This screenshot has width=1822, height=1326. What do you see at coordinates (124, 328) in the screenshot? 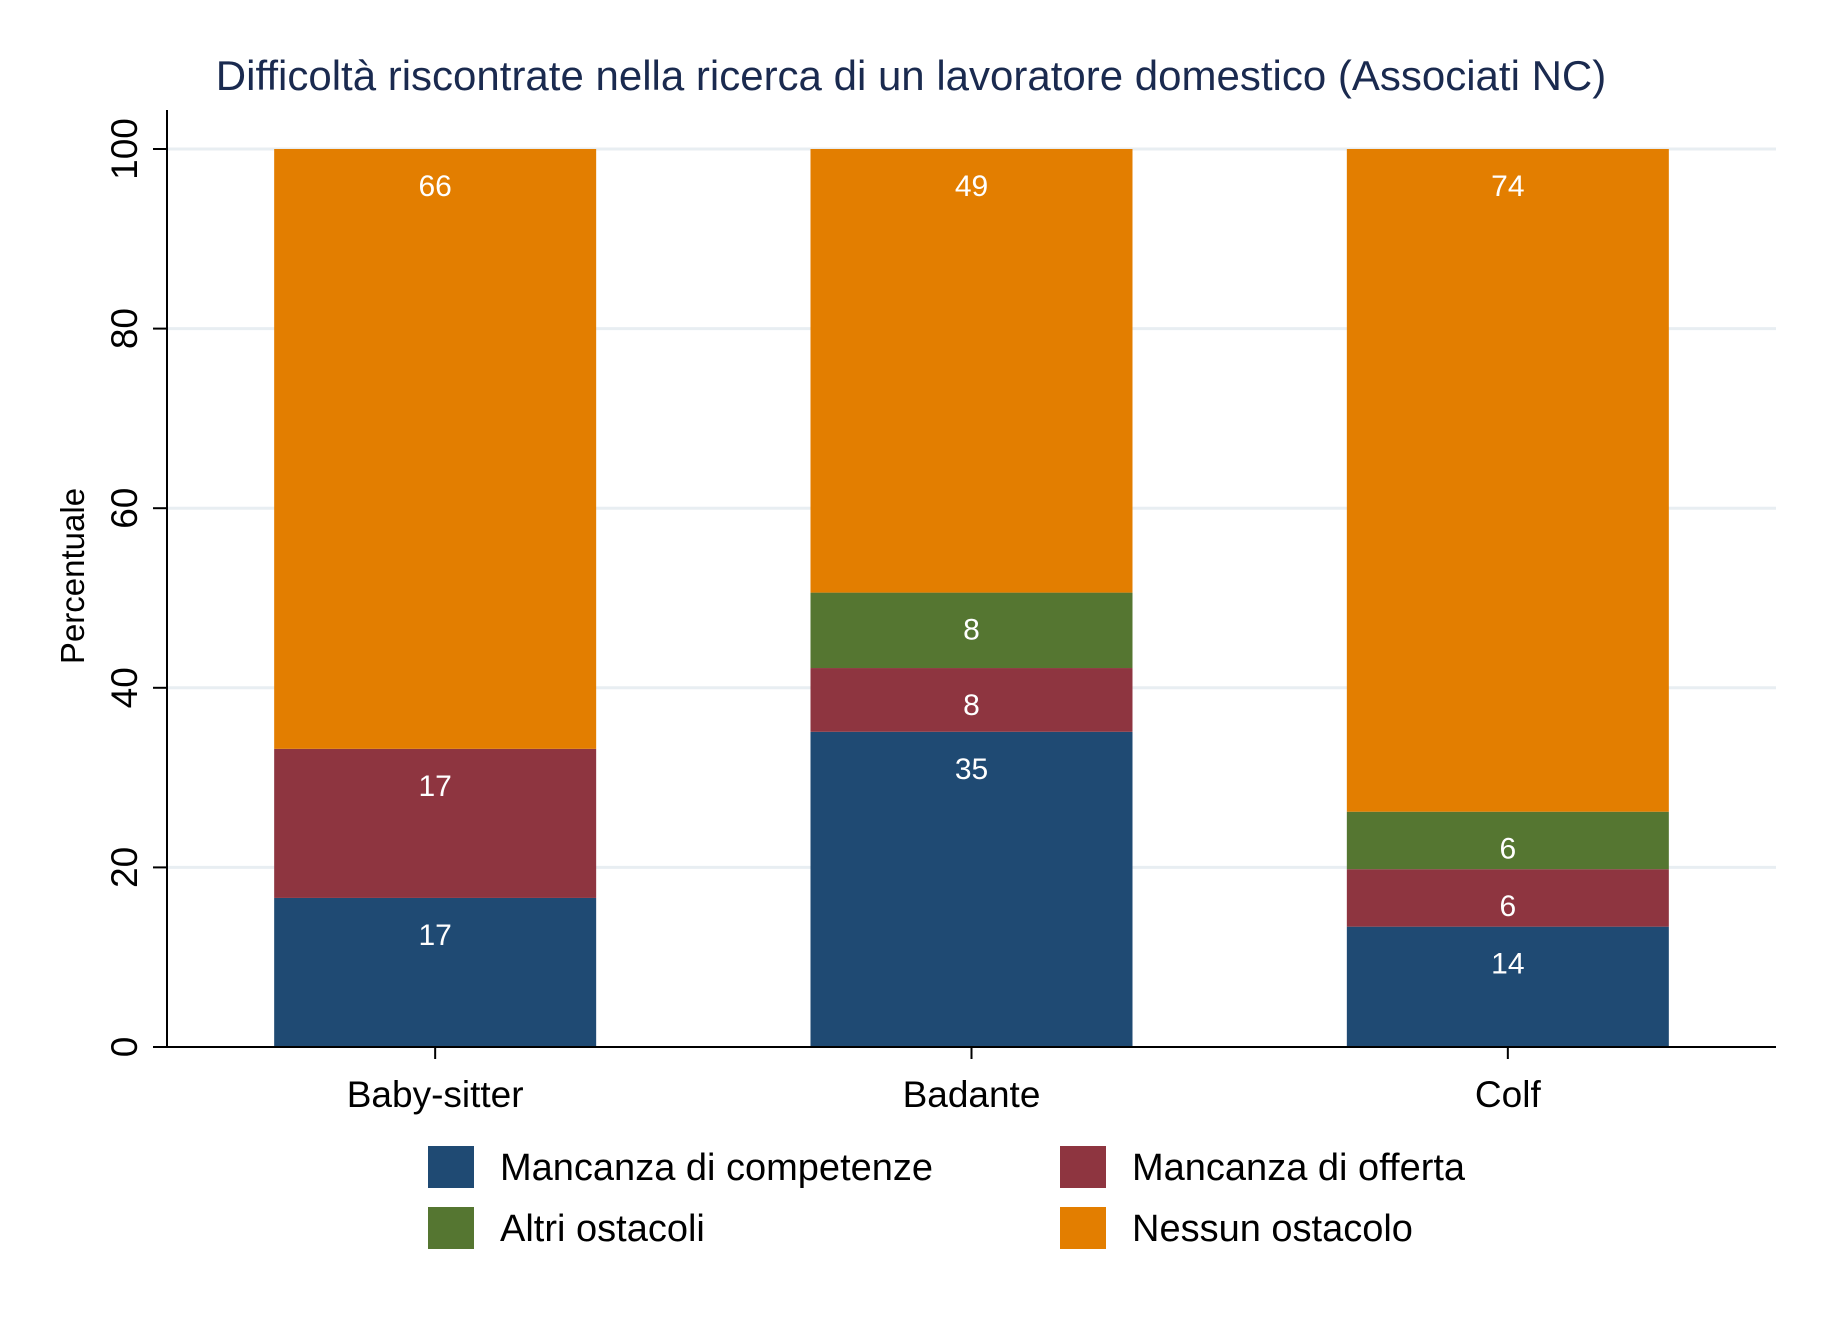
I see `y-tick-label: 80` at bounding box center [124, 328].